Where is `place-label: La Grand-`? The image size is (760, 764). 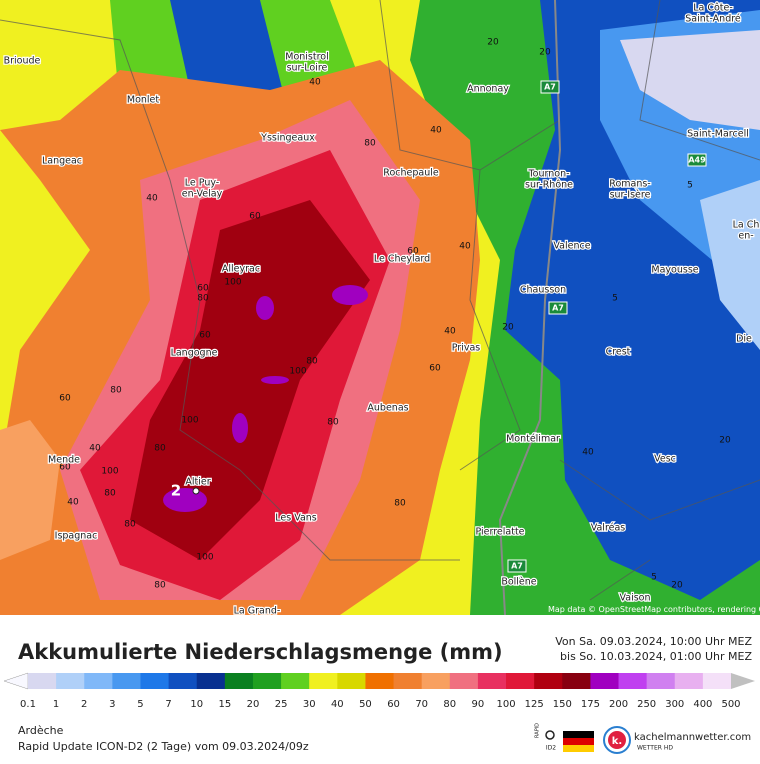
place-label: La Grand- is located at coordinates (257, 611).